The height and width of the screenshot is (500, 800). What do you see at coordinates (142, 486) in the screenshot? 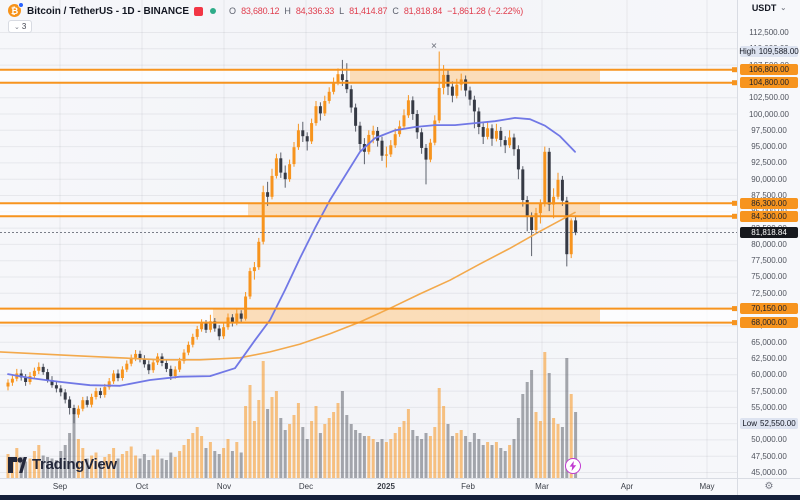
I see `time-tick-label: Oct` at bounding box center [142, 486].